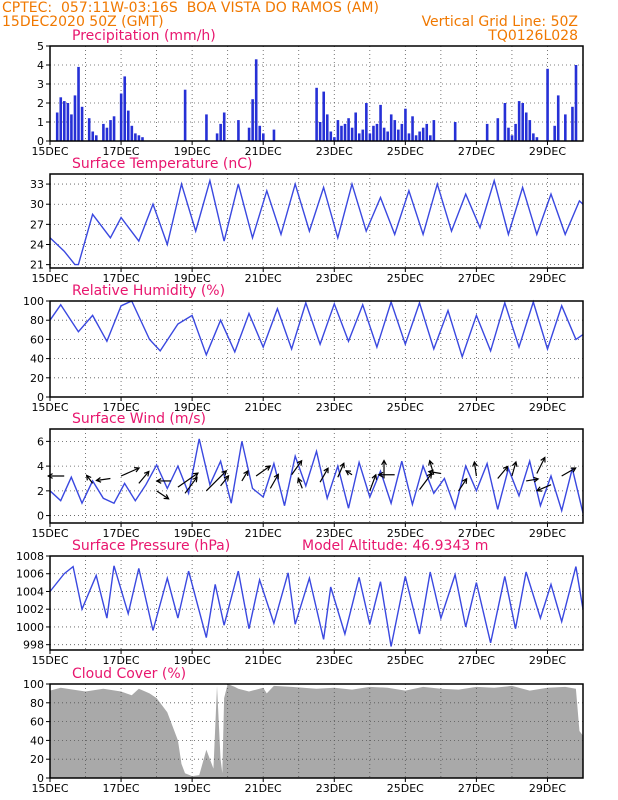 Image resolution: width=618 pixels, height=800 pixels. I want to click on header-line2-right: TQ0126L028, so click(533, 36).